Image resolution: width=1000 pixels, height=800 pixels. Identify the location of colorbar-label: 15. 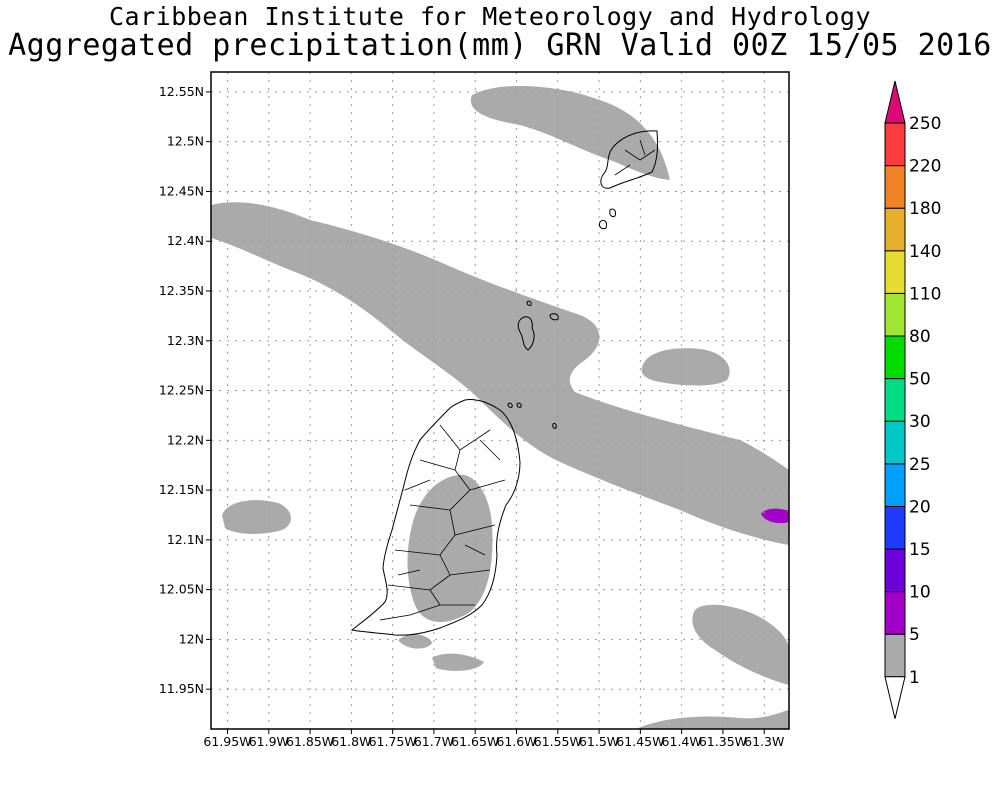
(920, 550).